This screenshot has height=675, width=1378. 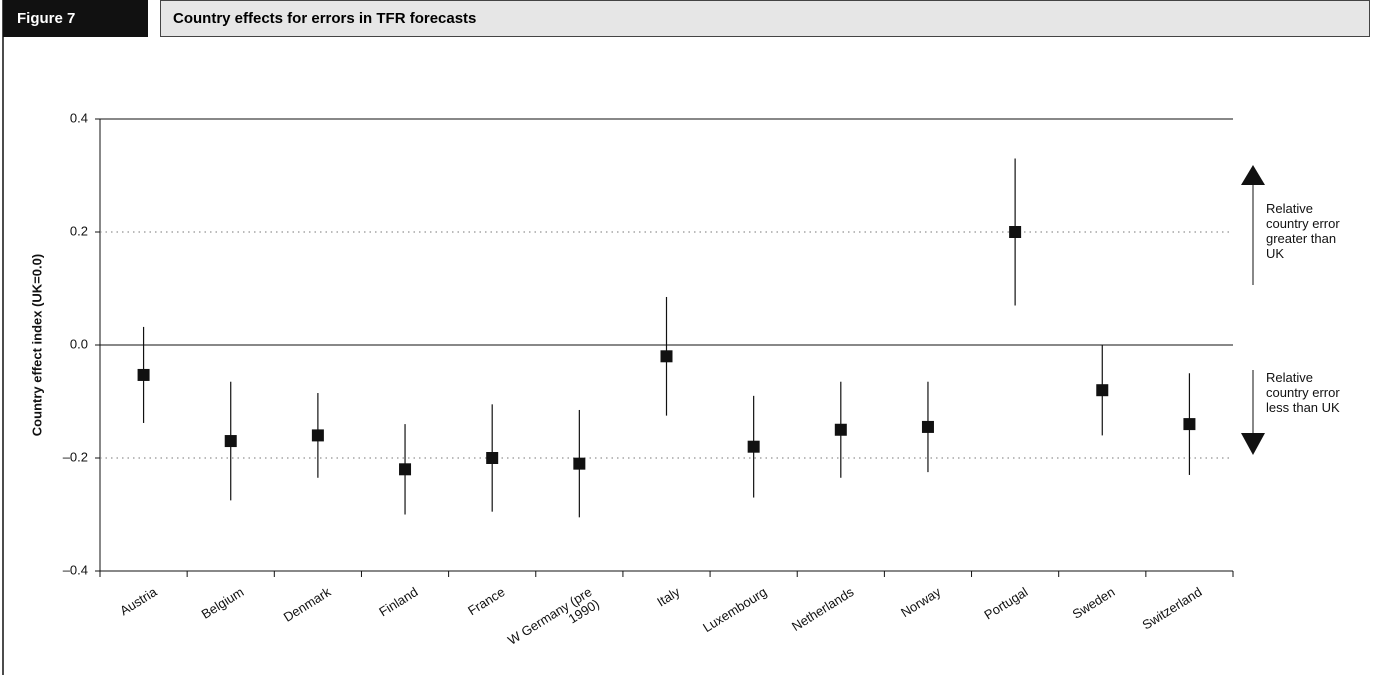 I want to click on arrow-down, so click(x=1253, y=444).